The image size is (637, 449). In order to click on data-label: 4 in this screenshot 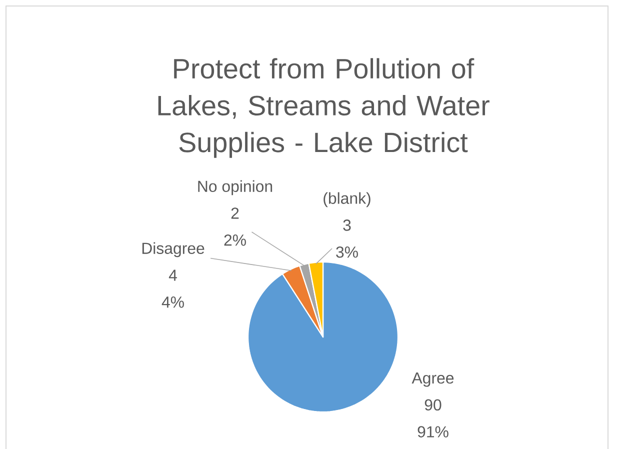, I will do `click(172, 275)`.